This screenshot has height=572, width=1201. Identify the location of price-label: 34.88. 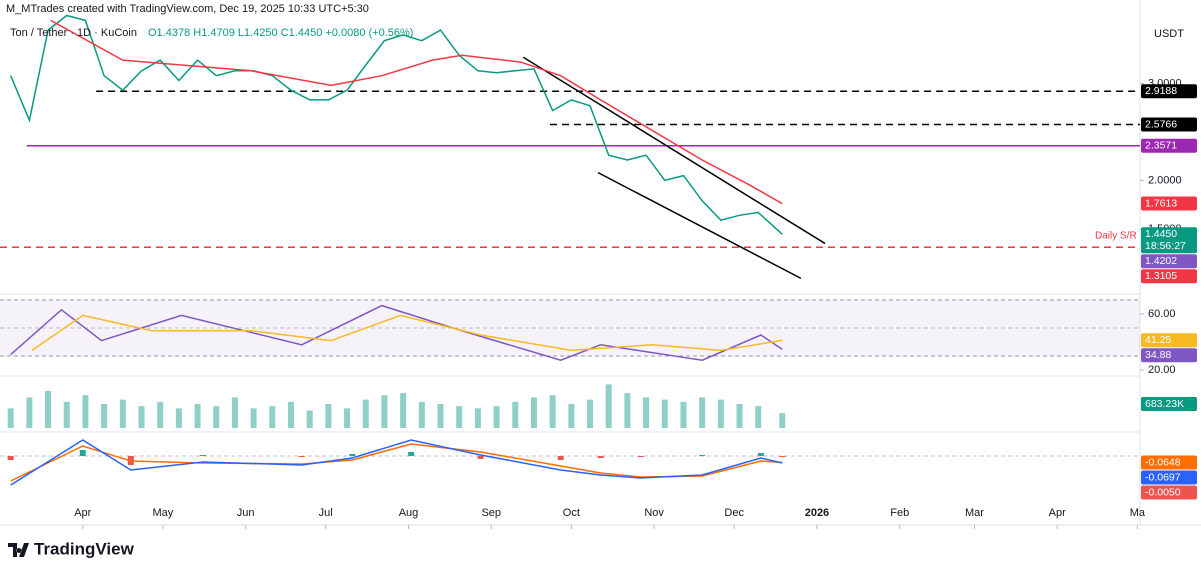
(1158, 355).